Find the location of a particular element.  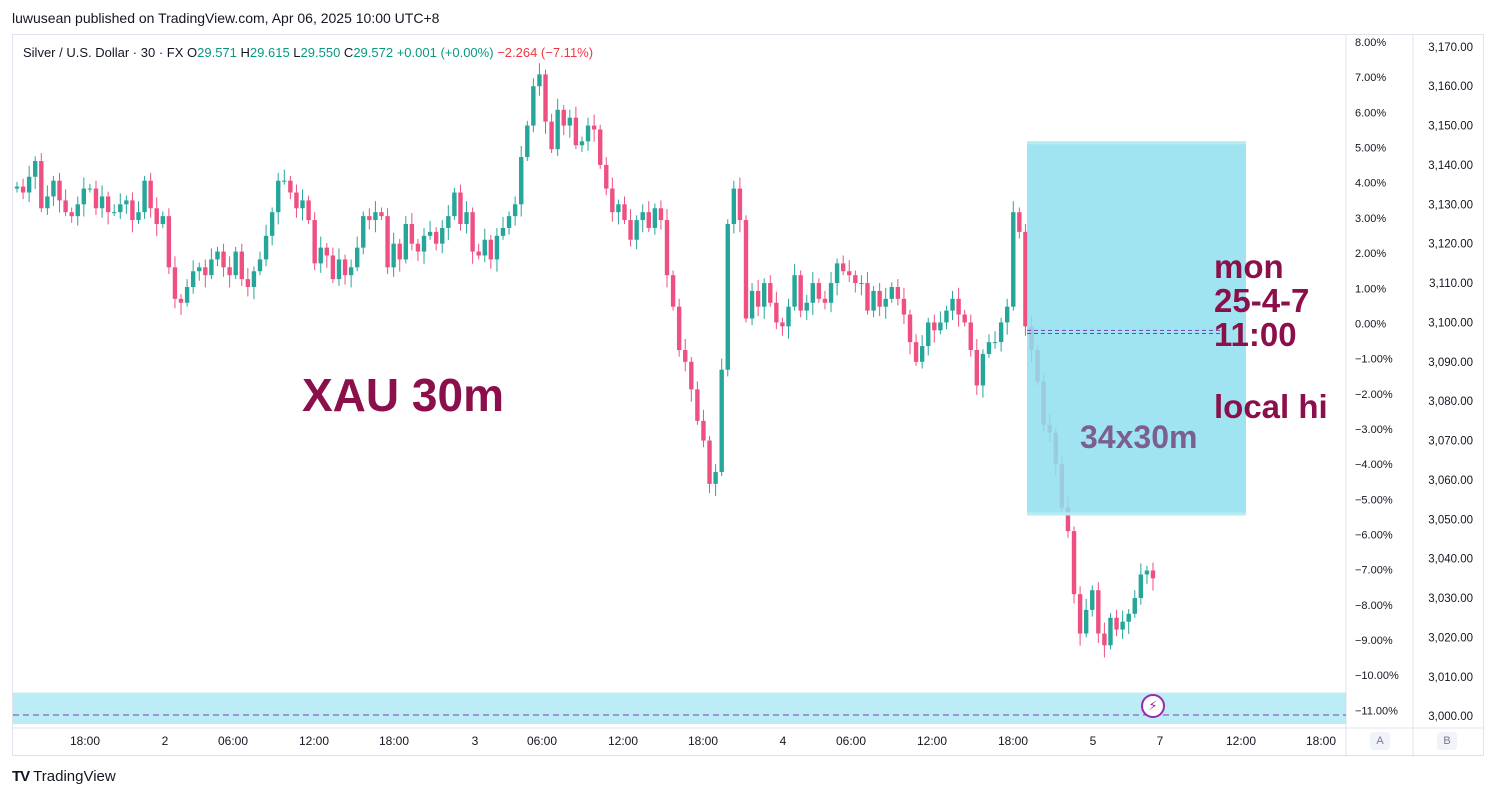

price-tick-label: 3,060.00 is located at coordinates (1450, 481).